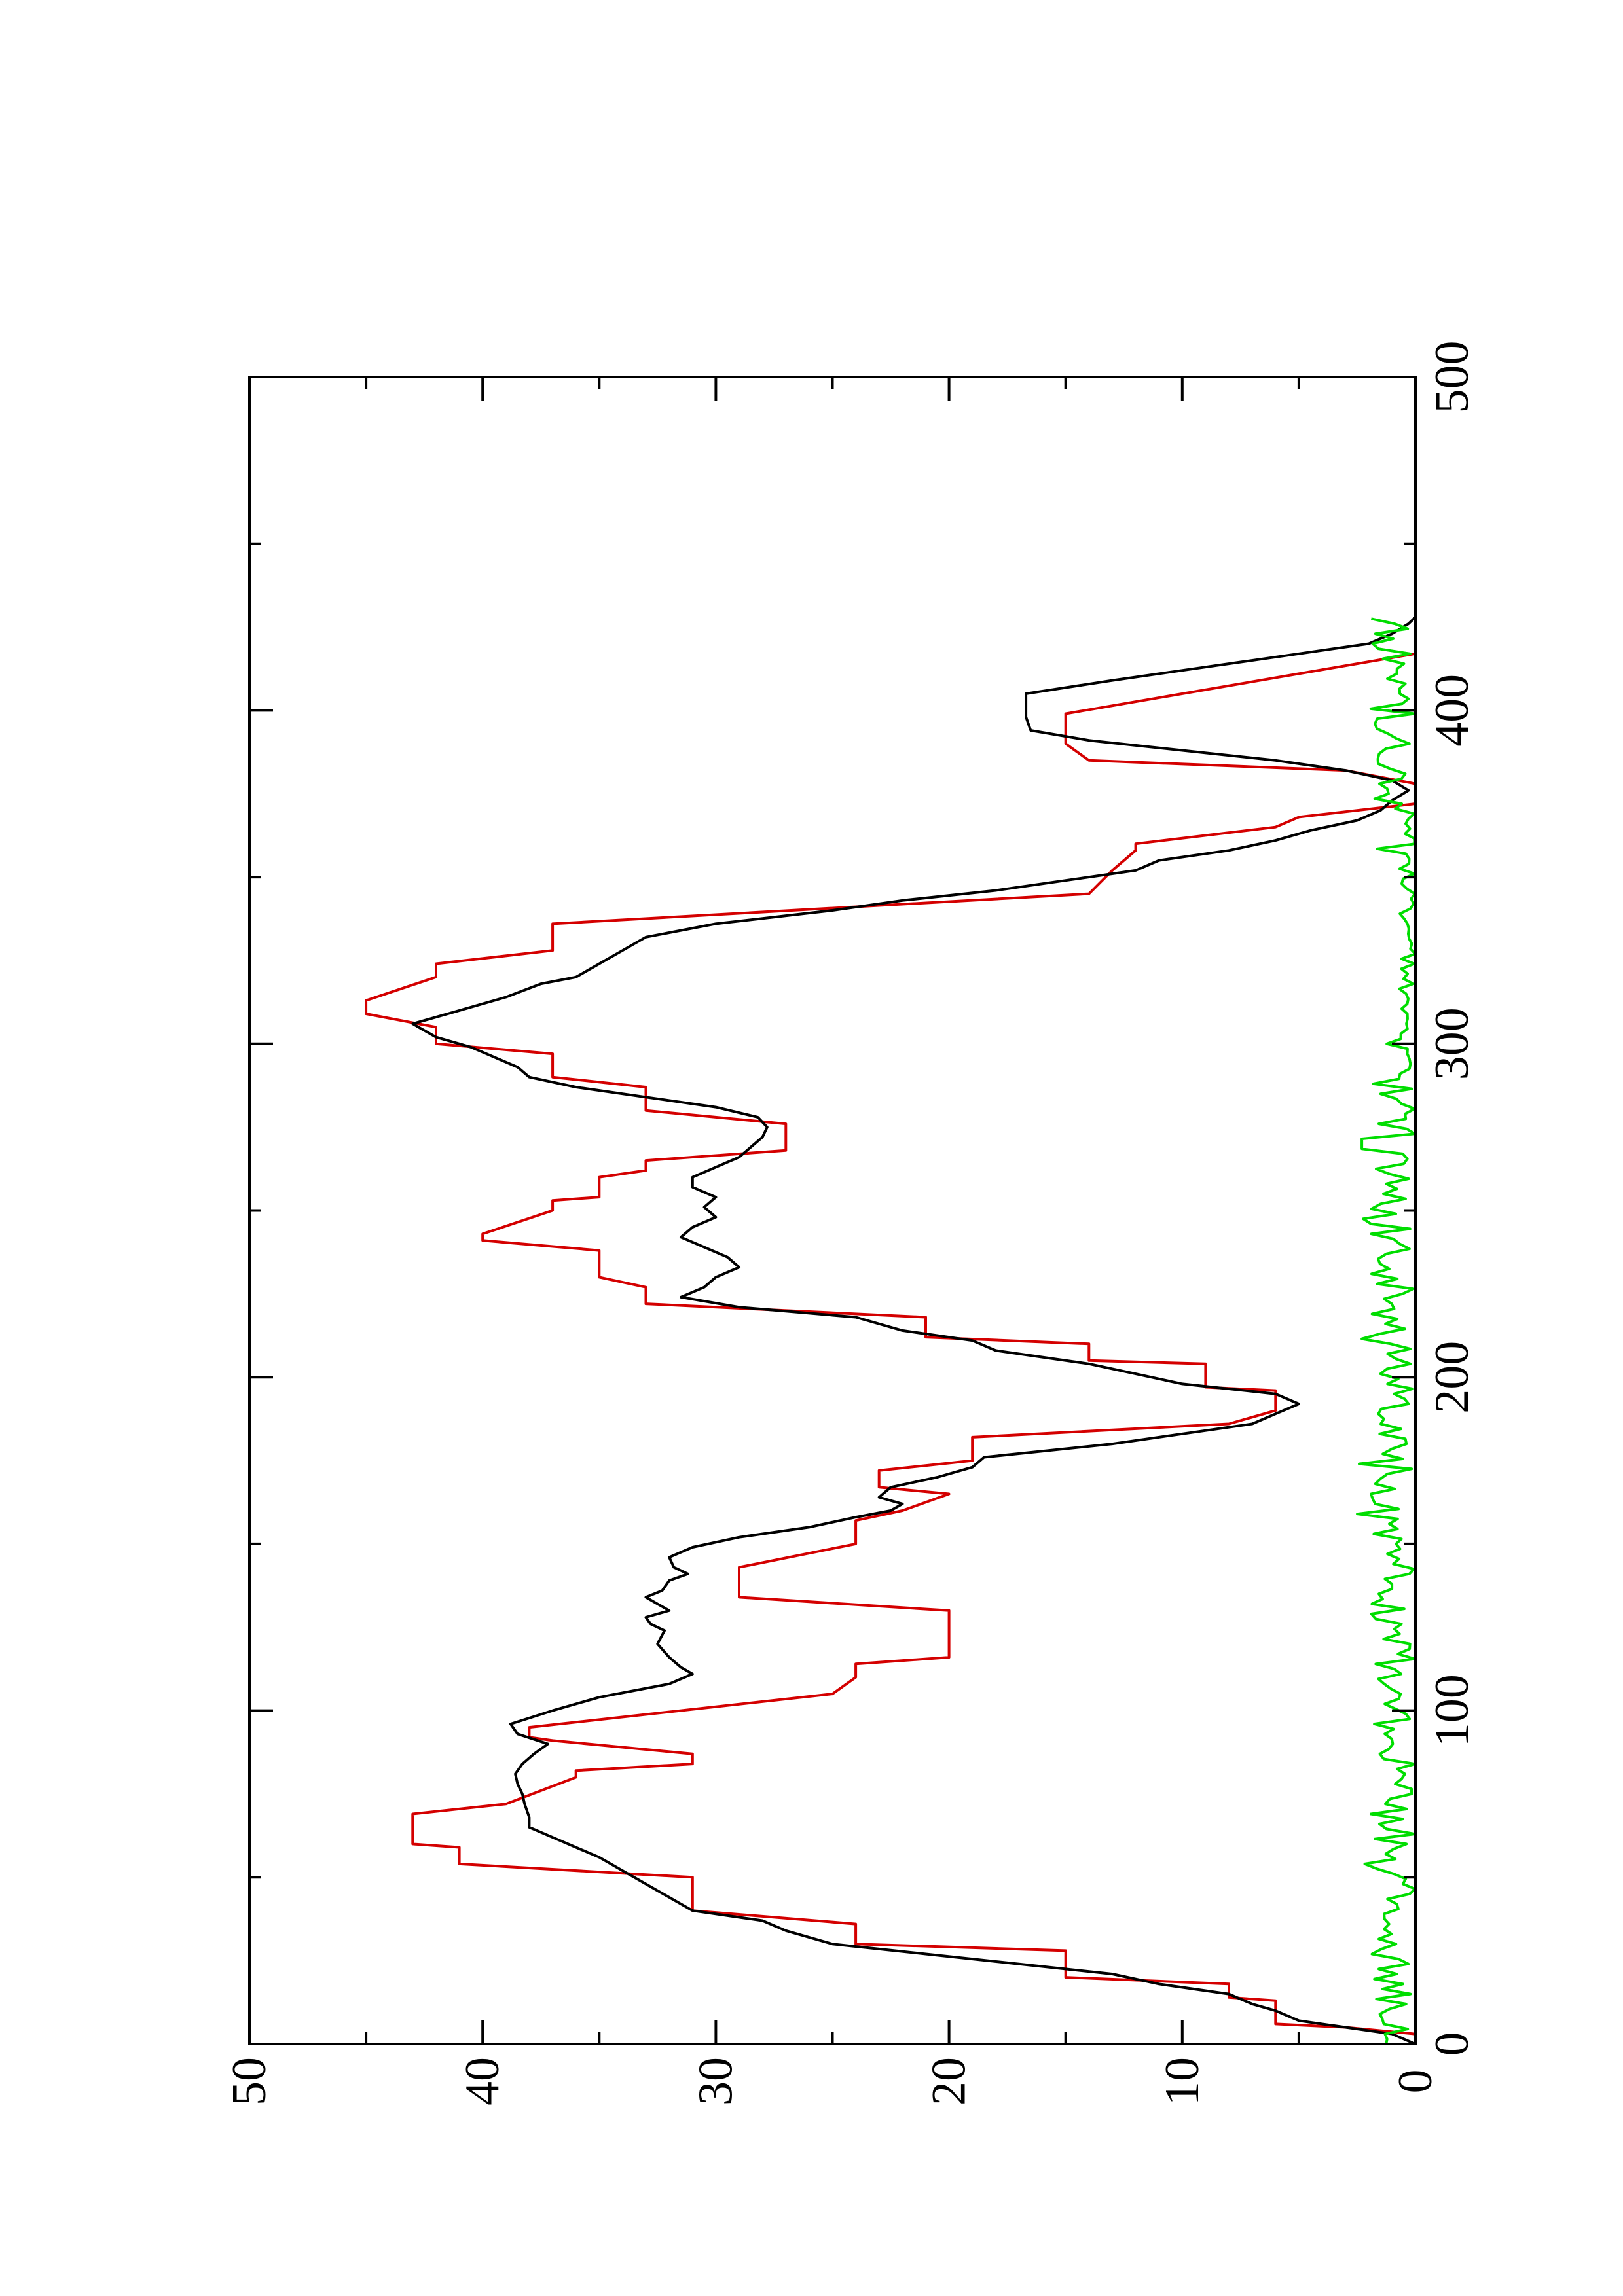  What do you see at coordinates (1452, 1710) in the screenshot?
I see `x-tick-label: 100` at bounding box center [1452, 1710].